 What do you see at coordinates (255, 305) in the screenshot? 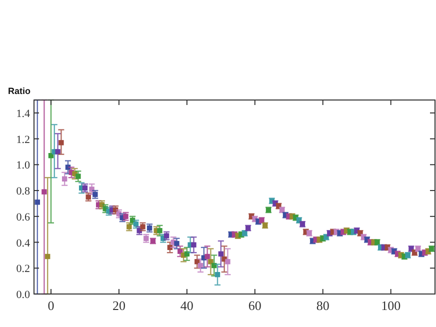
I see `x-tick-label: 60` at bounding box center [255, 305].